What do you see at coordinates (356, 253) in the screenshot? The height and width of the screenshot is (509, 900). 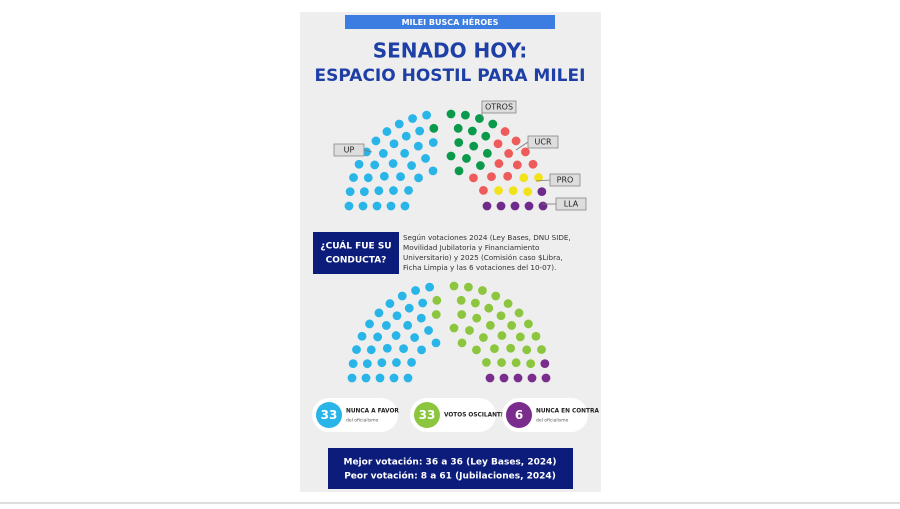 I see `question-box` at bounding box center [356, 253].